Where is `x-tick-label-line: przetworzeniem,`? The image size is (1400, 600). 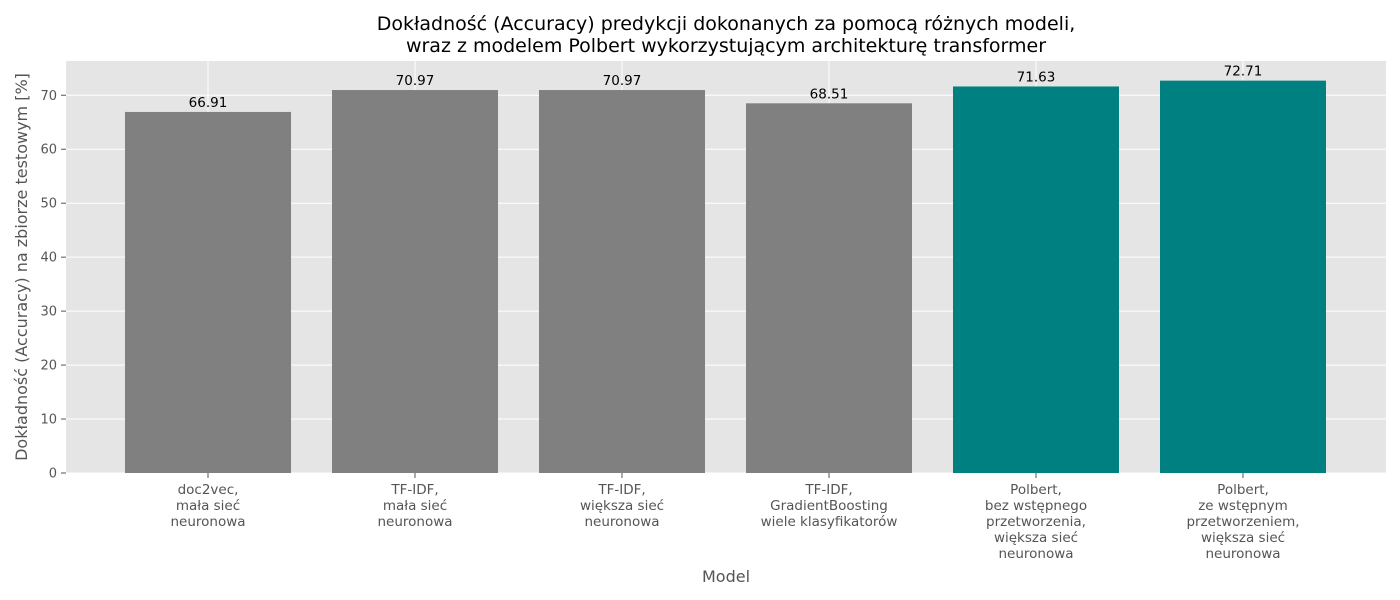 x-tick-label-line: przetworzeniem, is located at coordinates (1242, 522).